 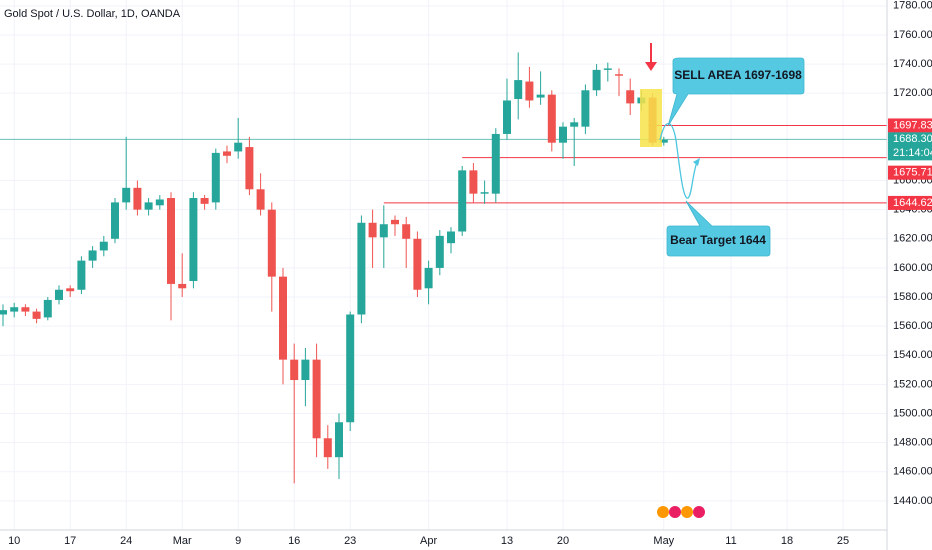 I want to click on y-tick-label: 1780.000, so click(x=912, y=6).